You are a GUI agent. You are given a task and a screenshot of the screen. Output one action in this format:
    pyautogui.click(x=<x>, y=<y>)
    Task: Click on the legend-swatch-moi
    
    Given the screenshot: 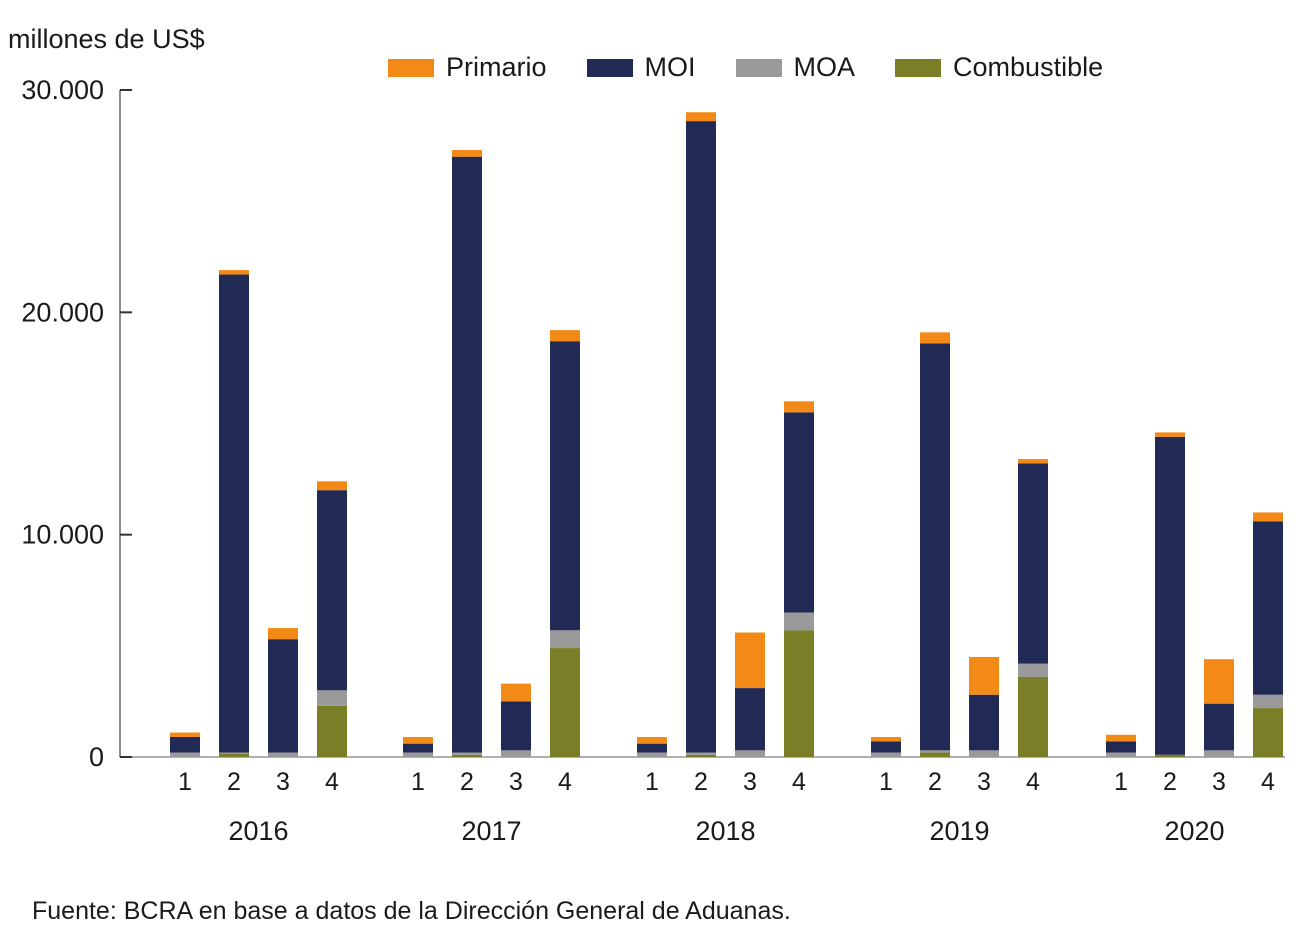 What is the action you would take?
    pyautogui.click(x=609, y=67)
    